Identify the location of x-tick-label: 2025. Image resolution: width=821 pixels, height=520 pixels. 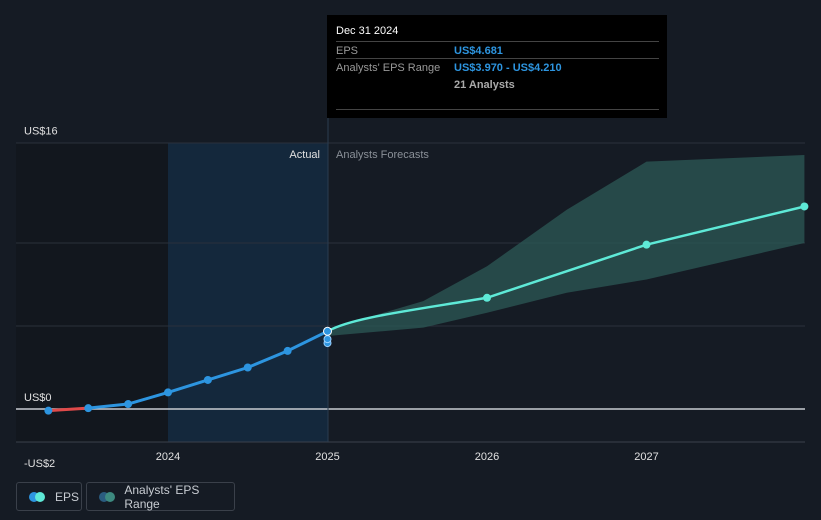
(327, 457).